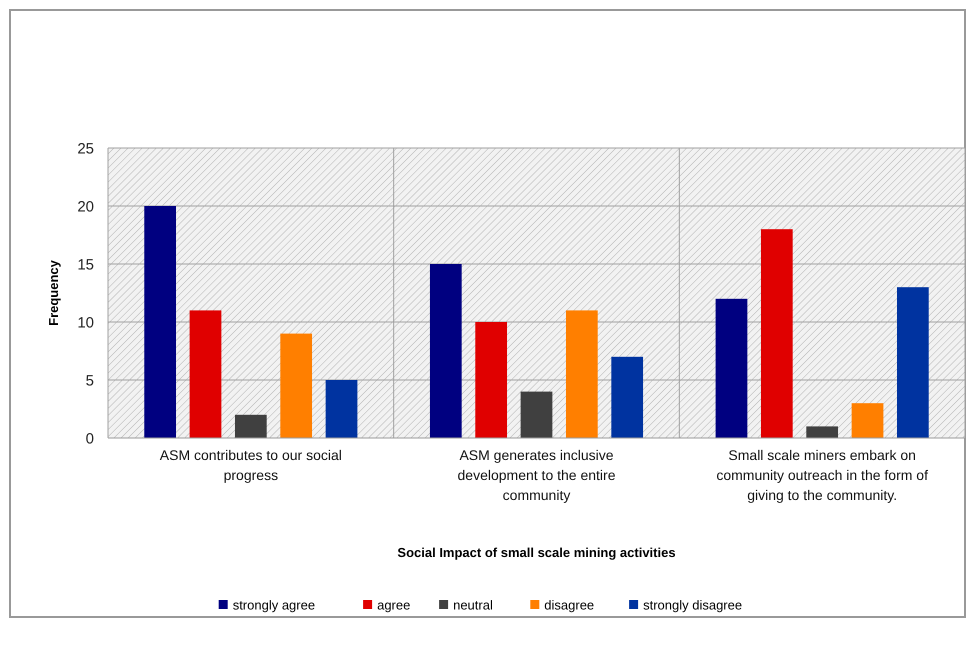 The image size is (975, 645). Describe the element at coordinates (53, 292) in the screenshot. I see `y-axis-title: Frequency` at that location.